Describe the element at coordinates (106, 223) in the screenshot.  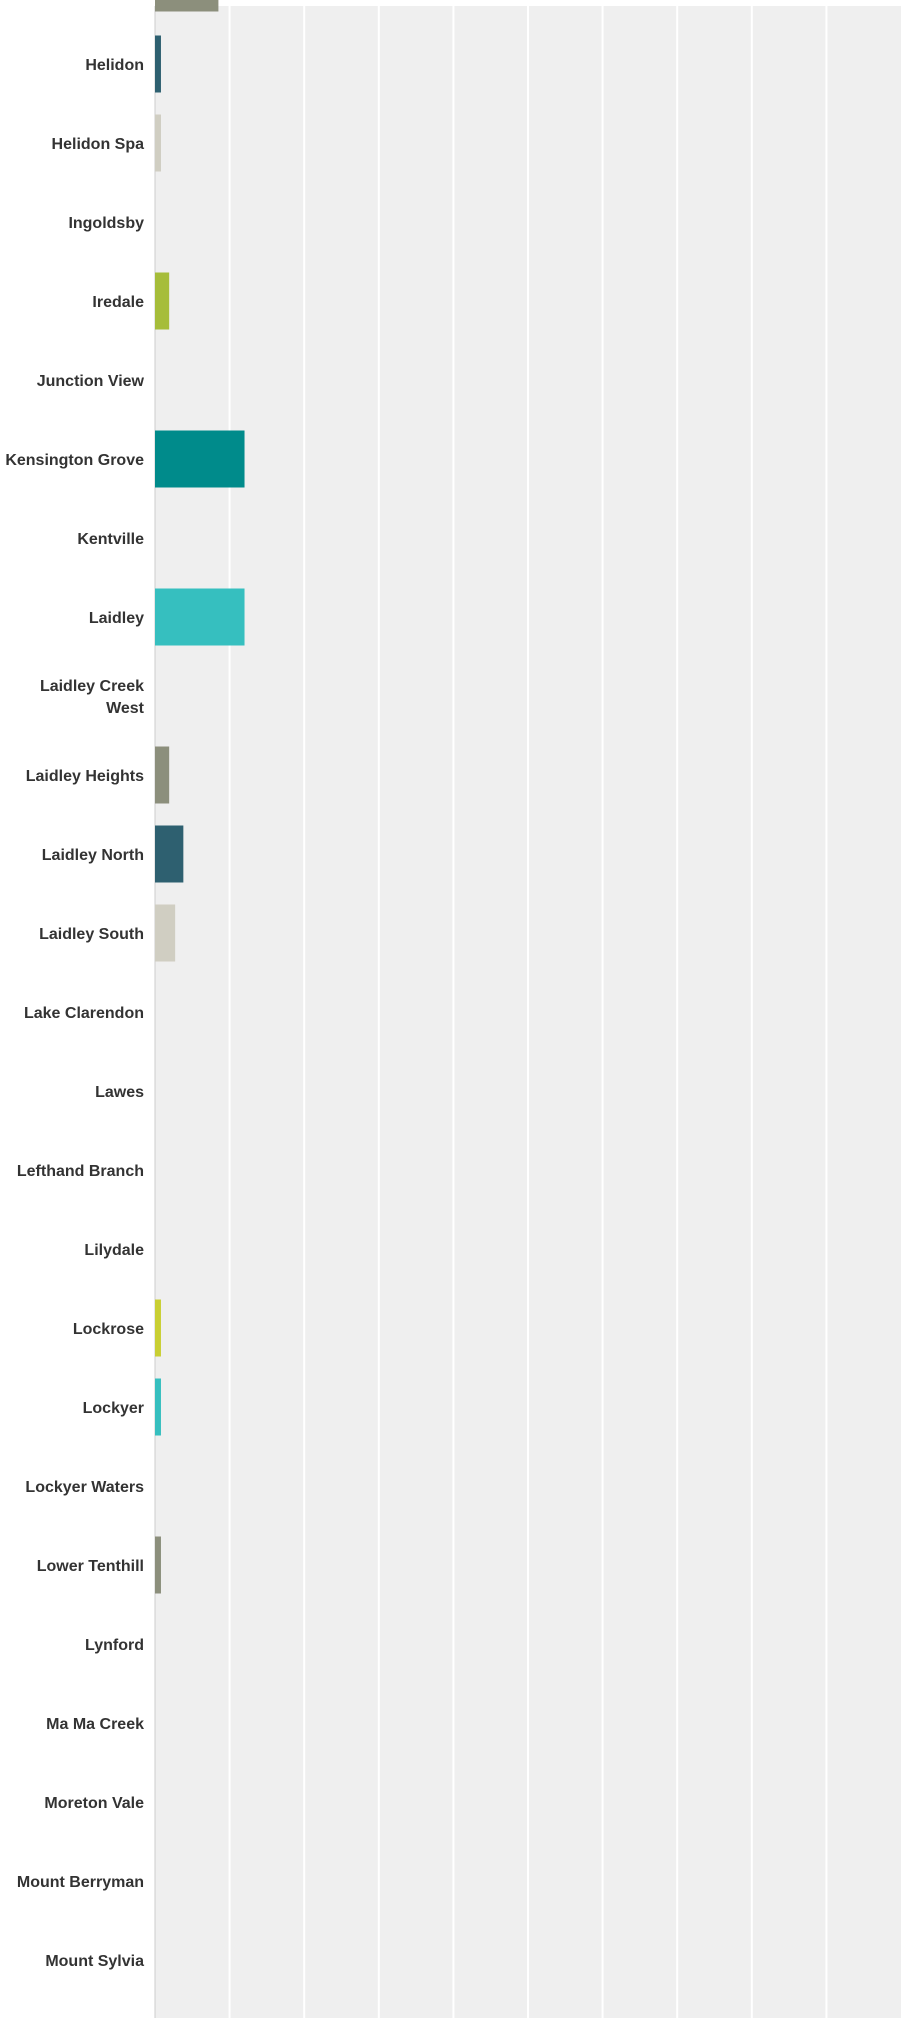
I see `category-label: Ingoldsby` at that location.